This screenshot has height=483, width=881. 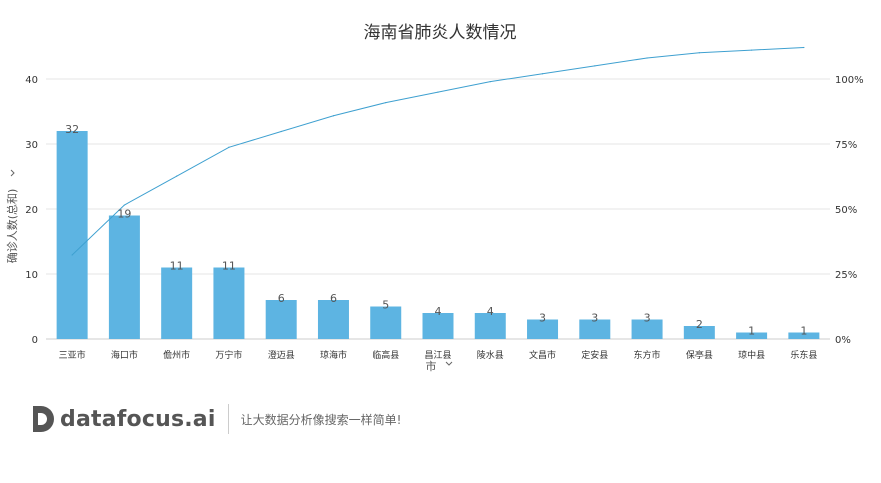 I want to click on x-tick-label: 东方市, so click(x=647, y=355).